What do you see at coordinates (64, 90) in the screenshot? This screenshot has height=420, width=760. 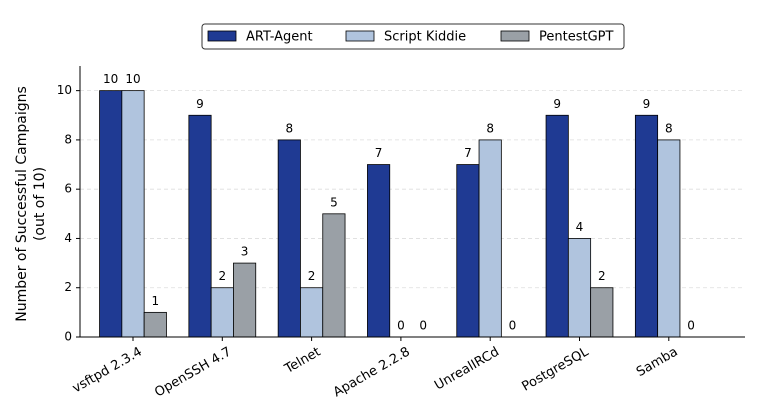 I see `y-tick-label: 10` at bounding box center [64, 90].